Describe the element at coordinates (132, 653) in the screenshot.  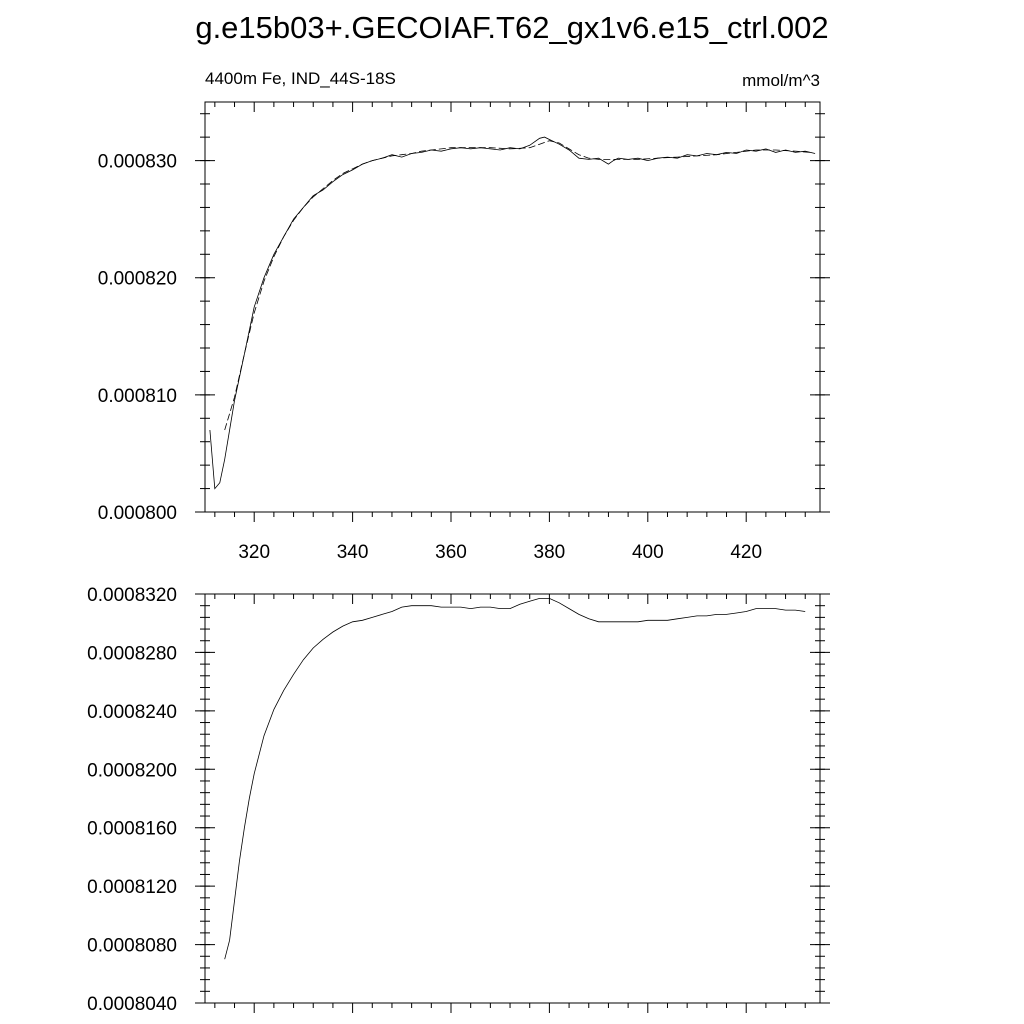
I see `bottom-ytick-label: 0.0008280` at that location.